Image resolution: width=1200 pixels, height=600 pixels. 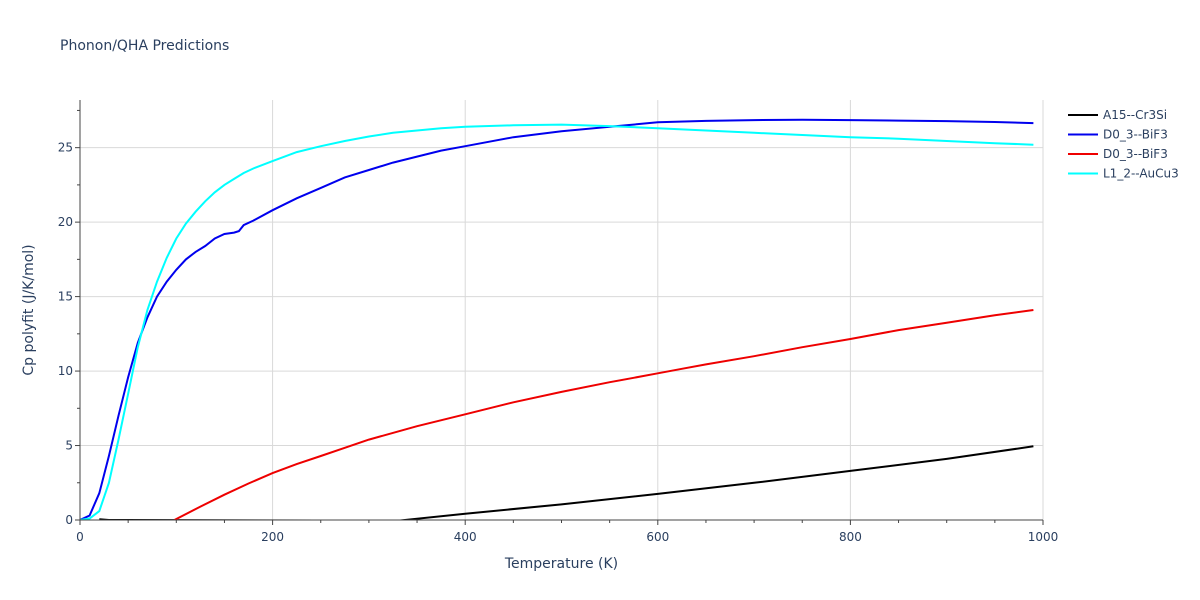 I want to click on x-axis-title: Temperature (K), so click(x=561, y=564).